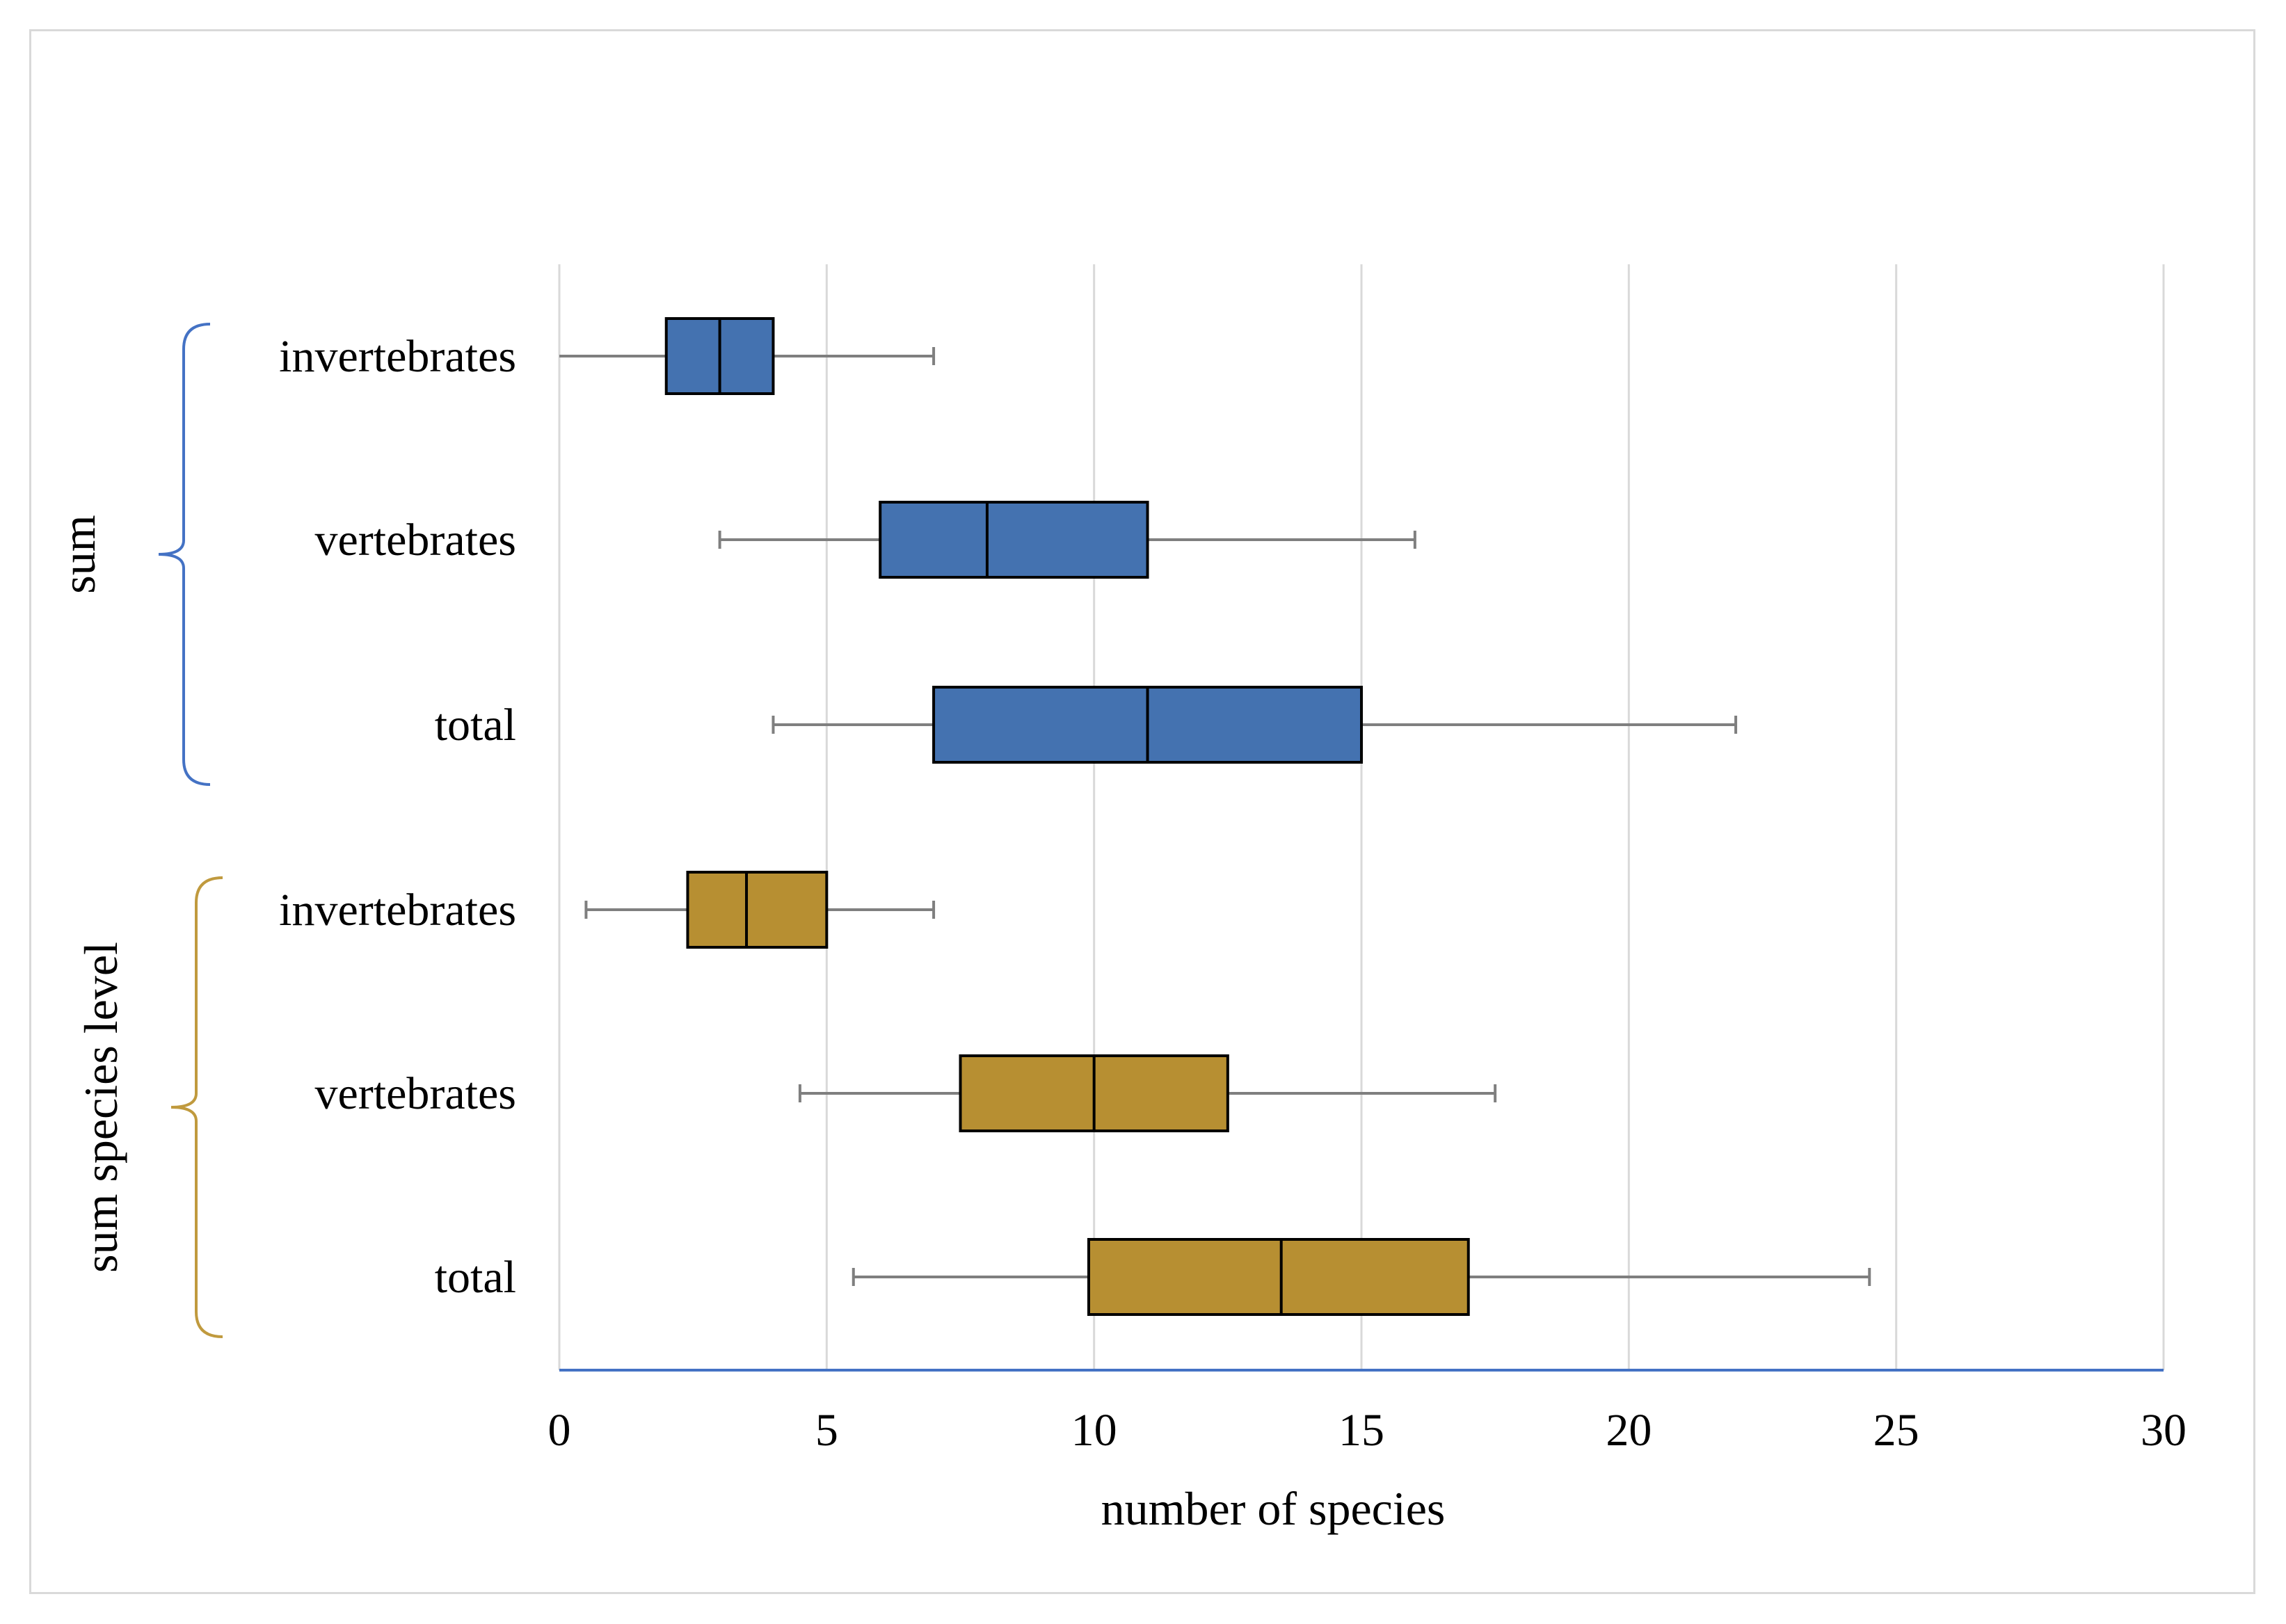 The height and width of the screenshot is (1624, 2286). I want to click on x-axis-title: number of species, so click(1273, 1509).